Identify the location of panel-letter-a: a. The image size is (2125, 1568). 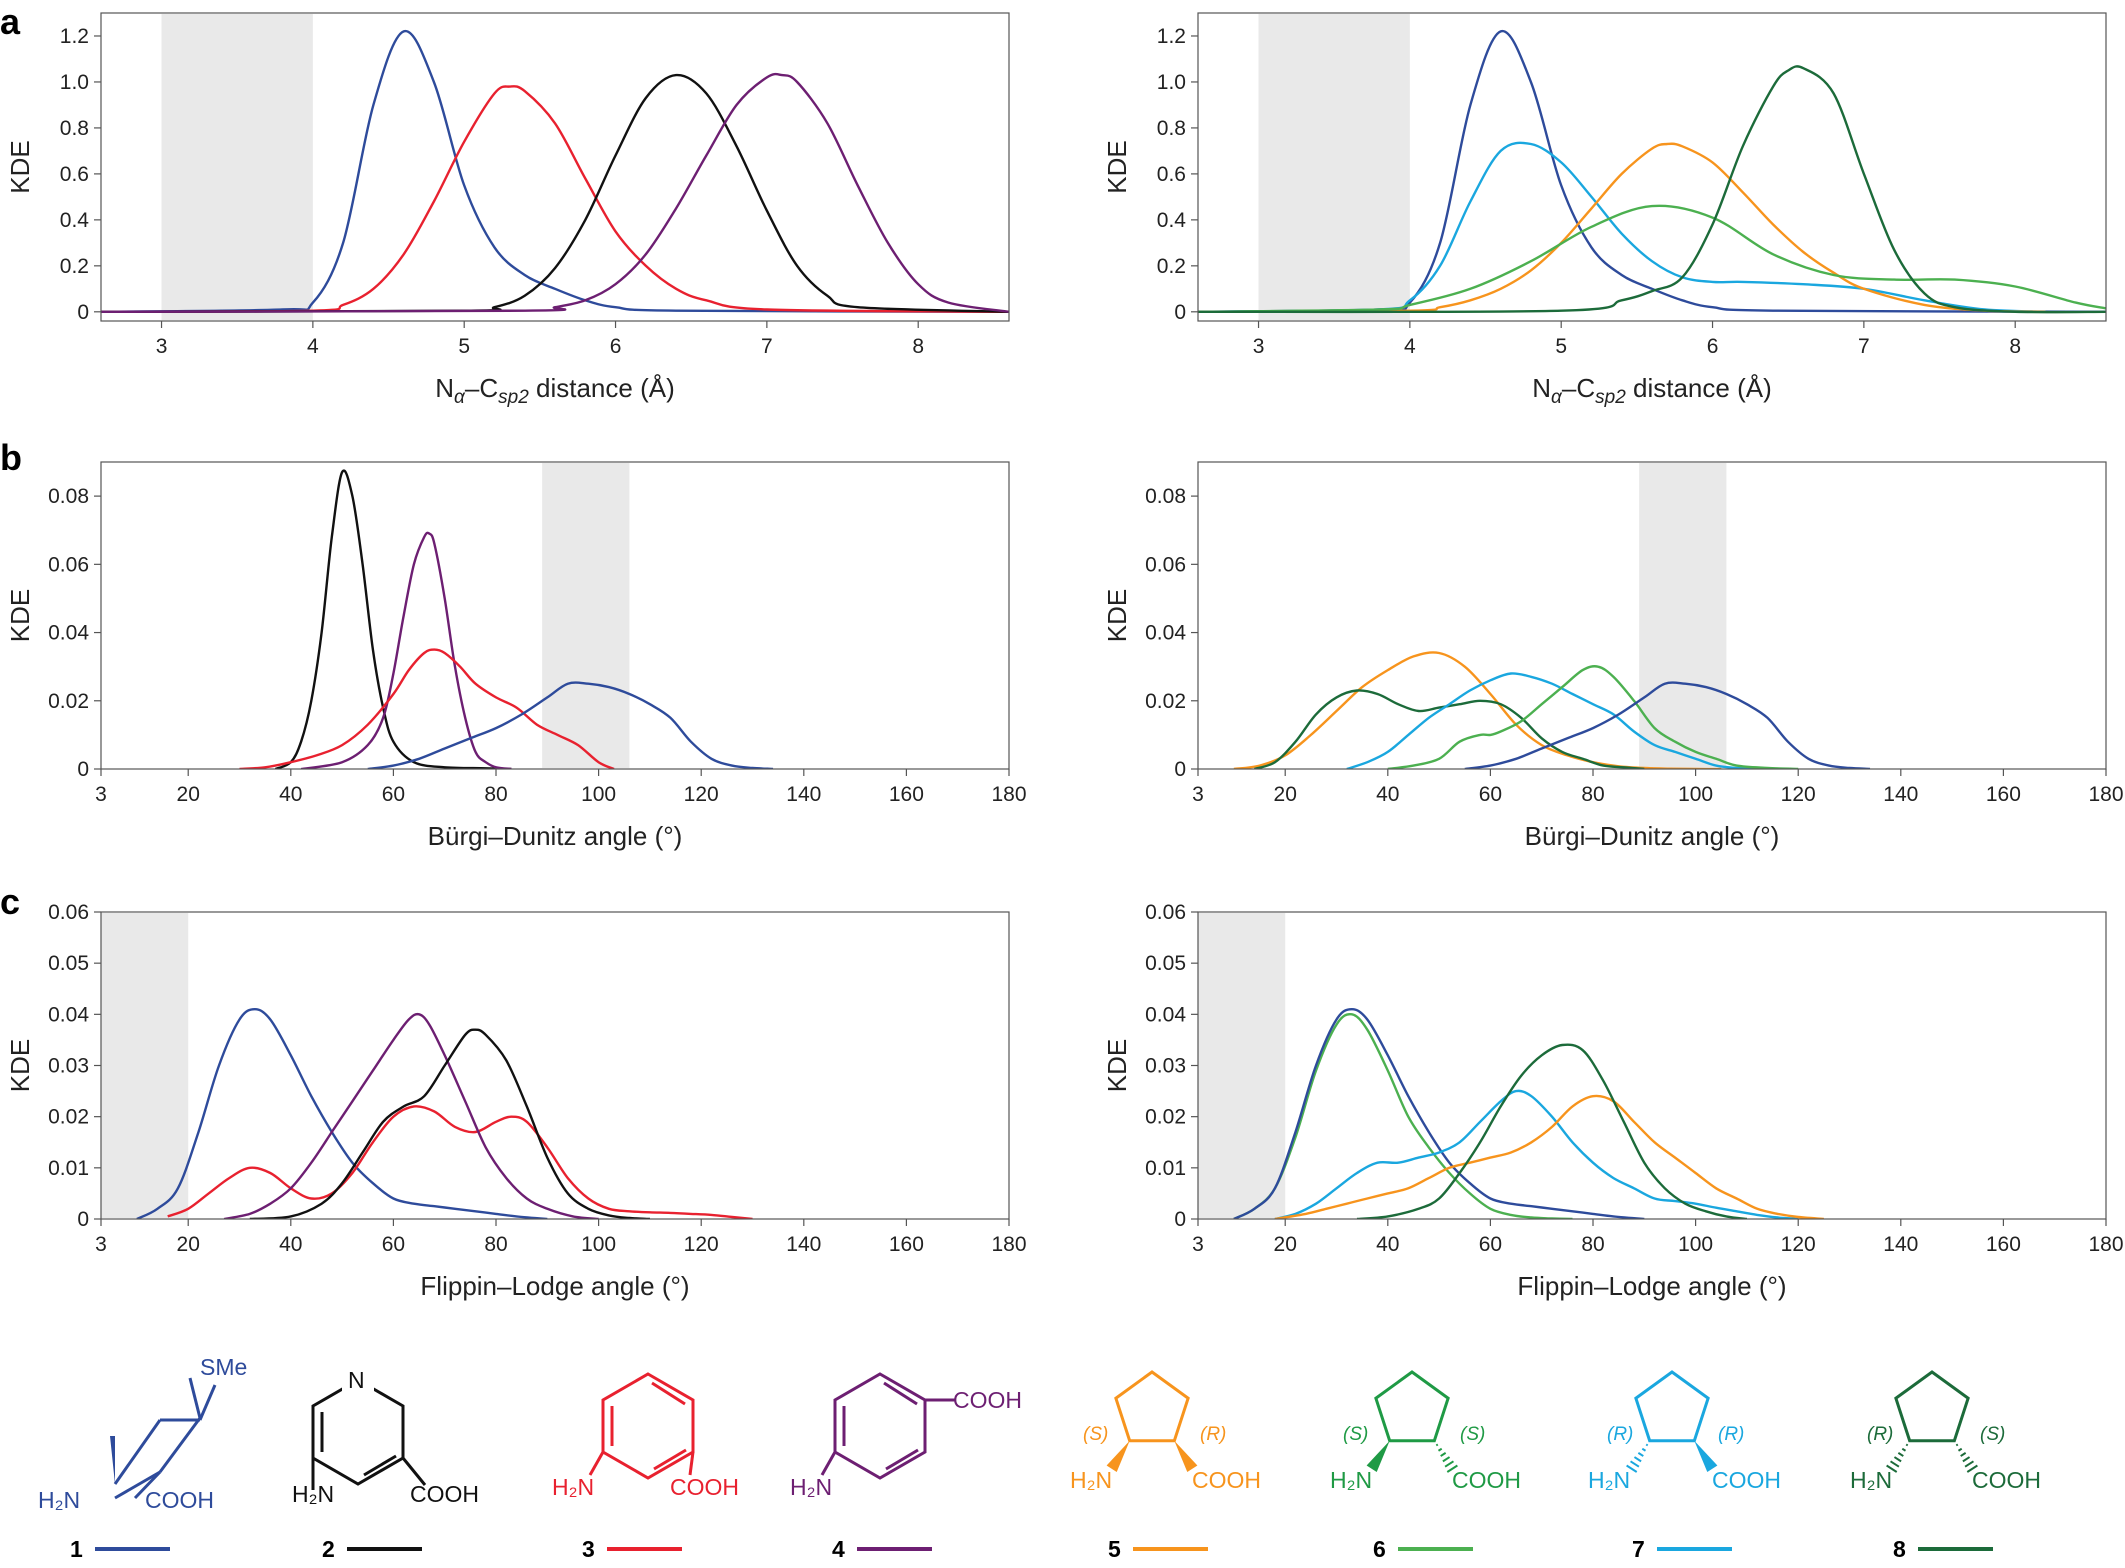
(10, 21).